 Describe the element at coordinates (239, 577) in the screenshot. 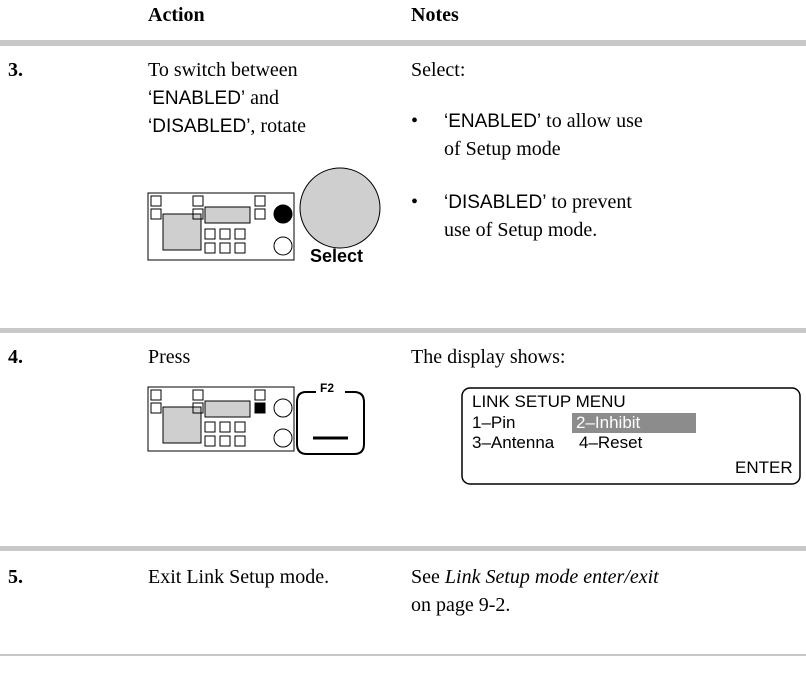

I see `action-text: Exit Link Setup mode.` at that location.